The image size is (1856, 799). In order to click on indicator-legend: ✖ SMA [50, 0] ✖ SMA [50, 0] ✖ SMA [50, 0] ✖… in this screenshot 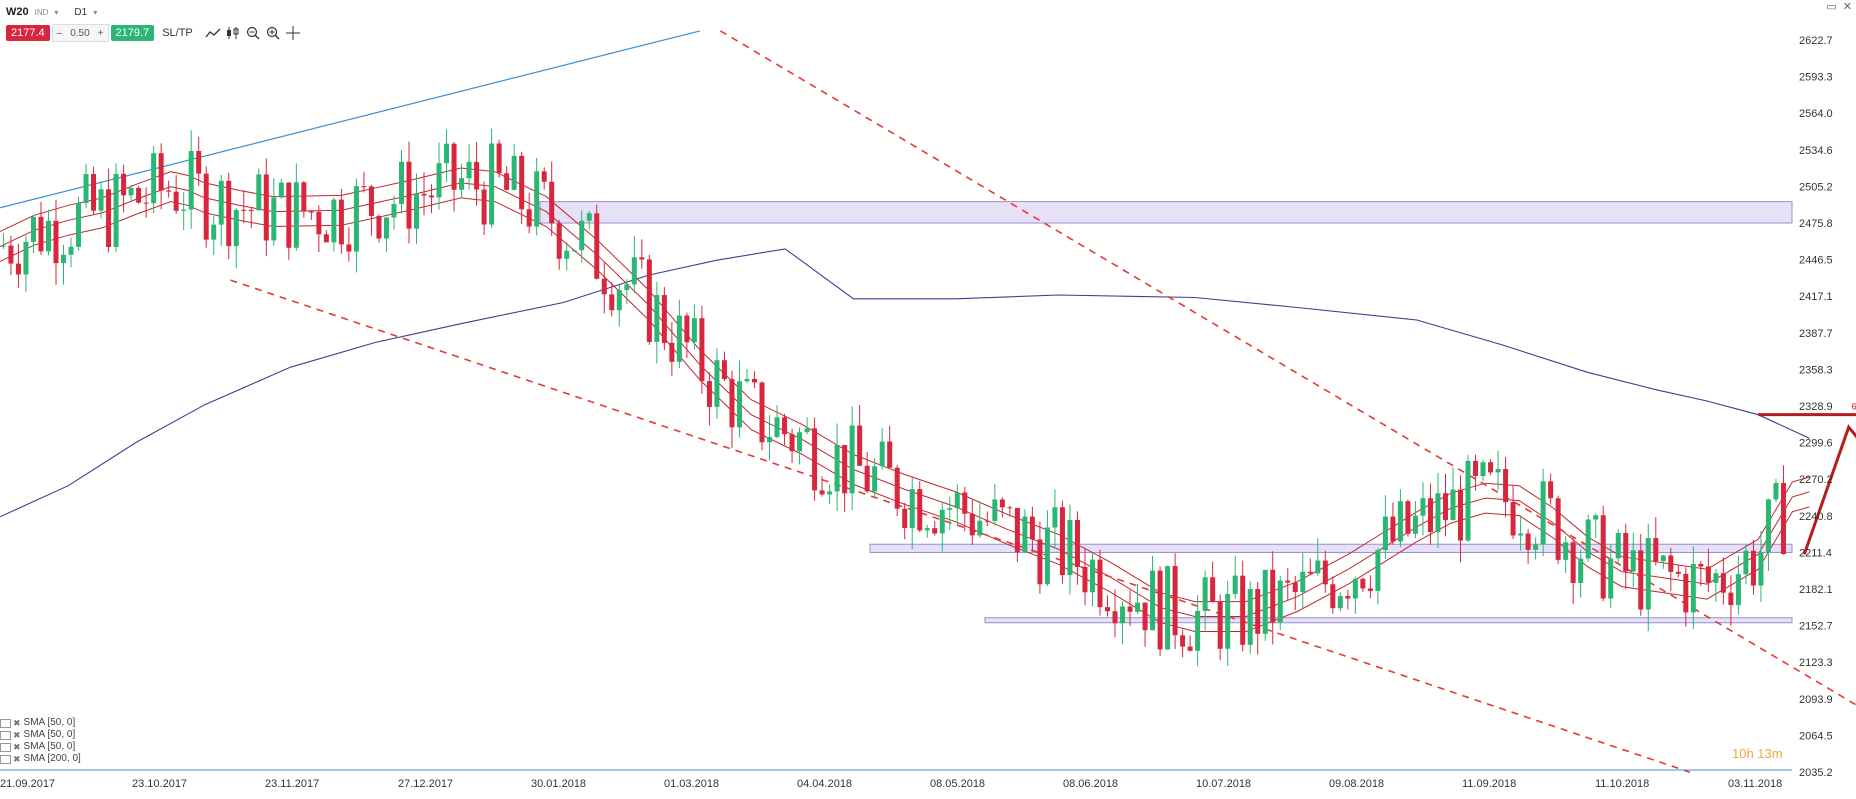, I will do `click(40, 741)`.